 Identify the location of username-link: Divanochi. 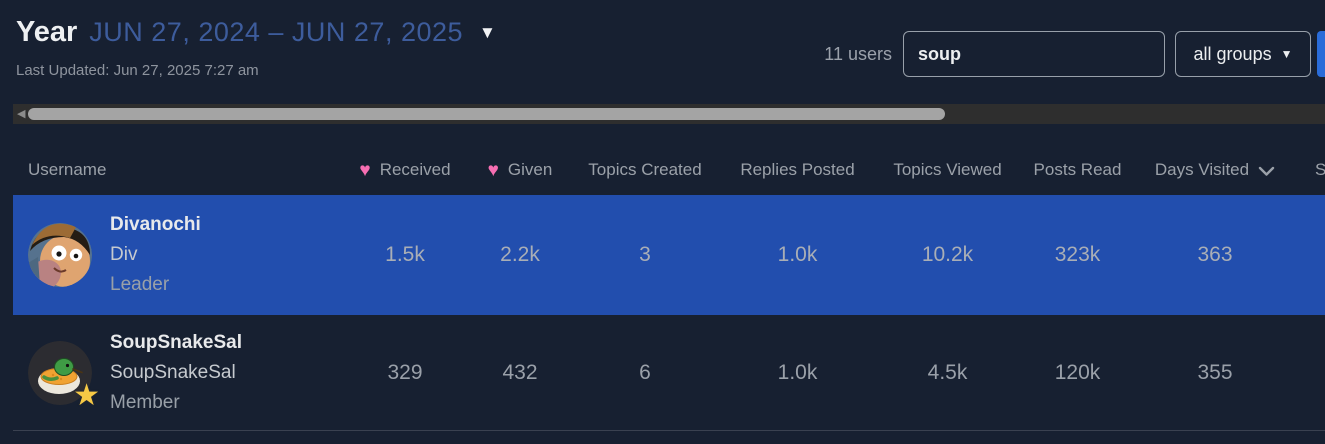
(155, 224).